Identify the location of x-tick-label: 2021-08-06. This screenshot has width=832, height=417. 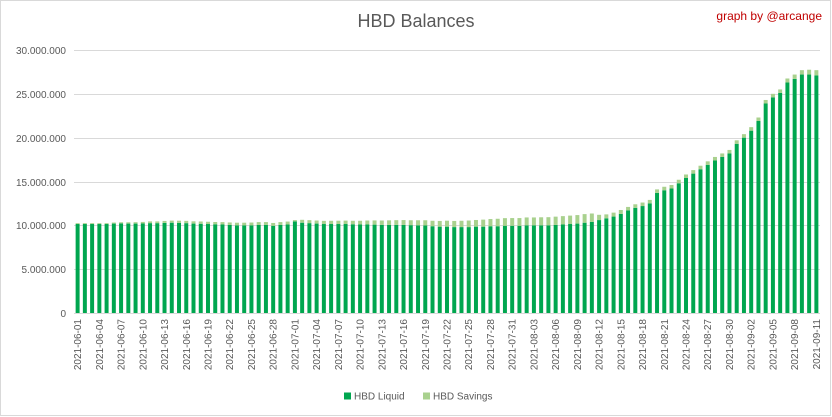
(556, 345).